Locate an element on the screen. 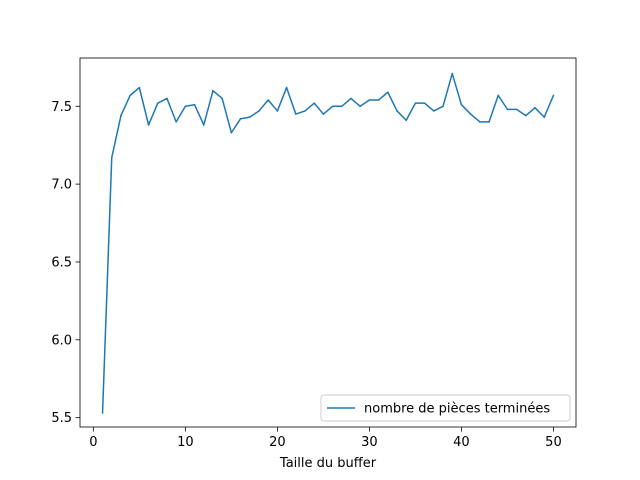 The width and height of the screenshot is (640, 480). y-axis-ticks: 5.5 6.0 6.5 7.0 7.5 is located at coordinates (65, 263).